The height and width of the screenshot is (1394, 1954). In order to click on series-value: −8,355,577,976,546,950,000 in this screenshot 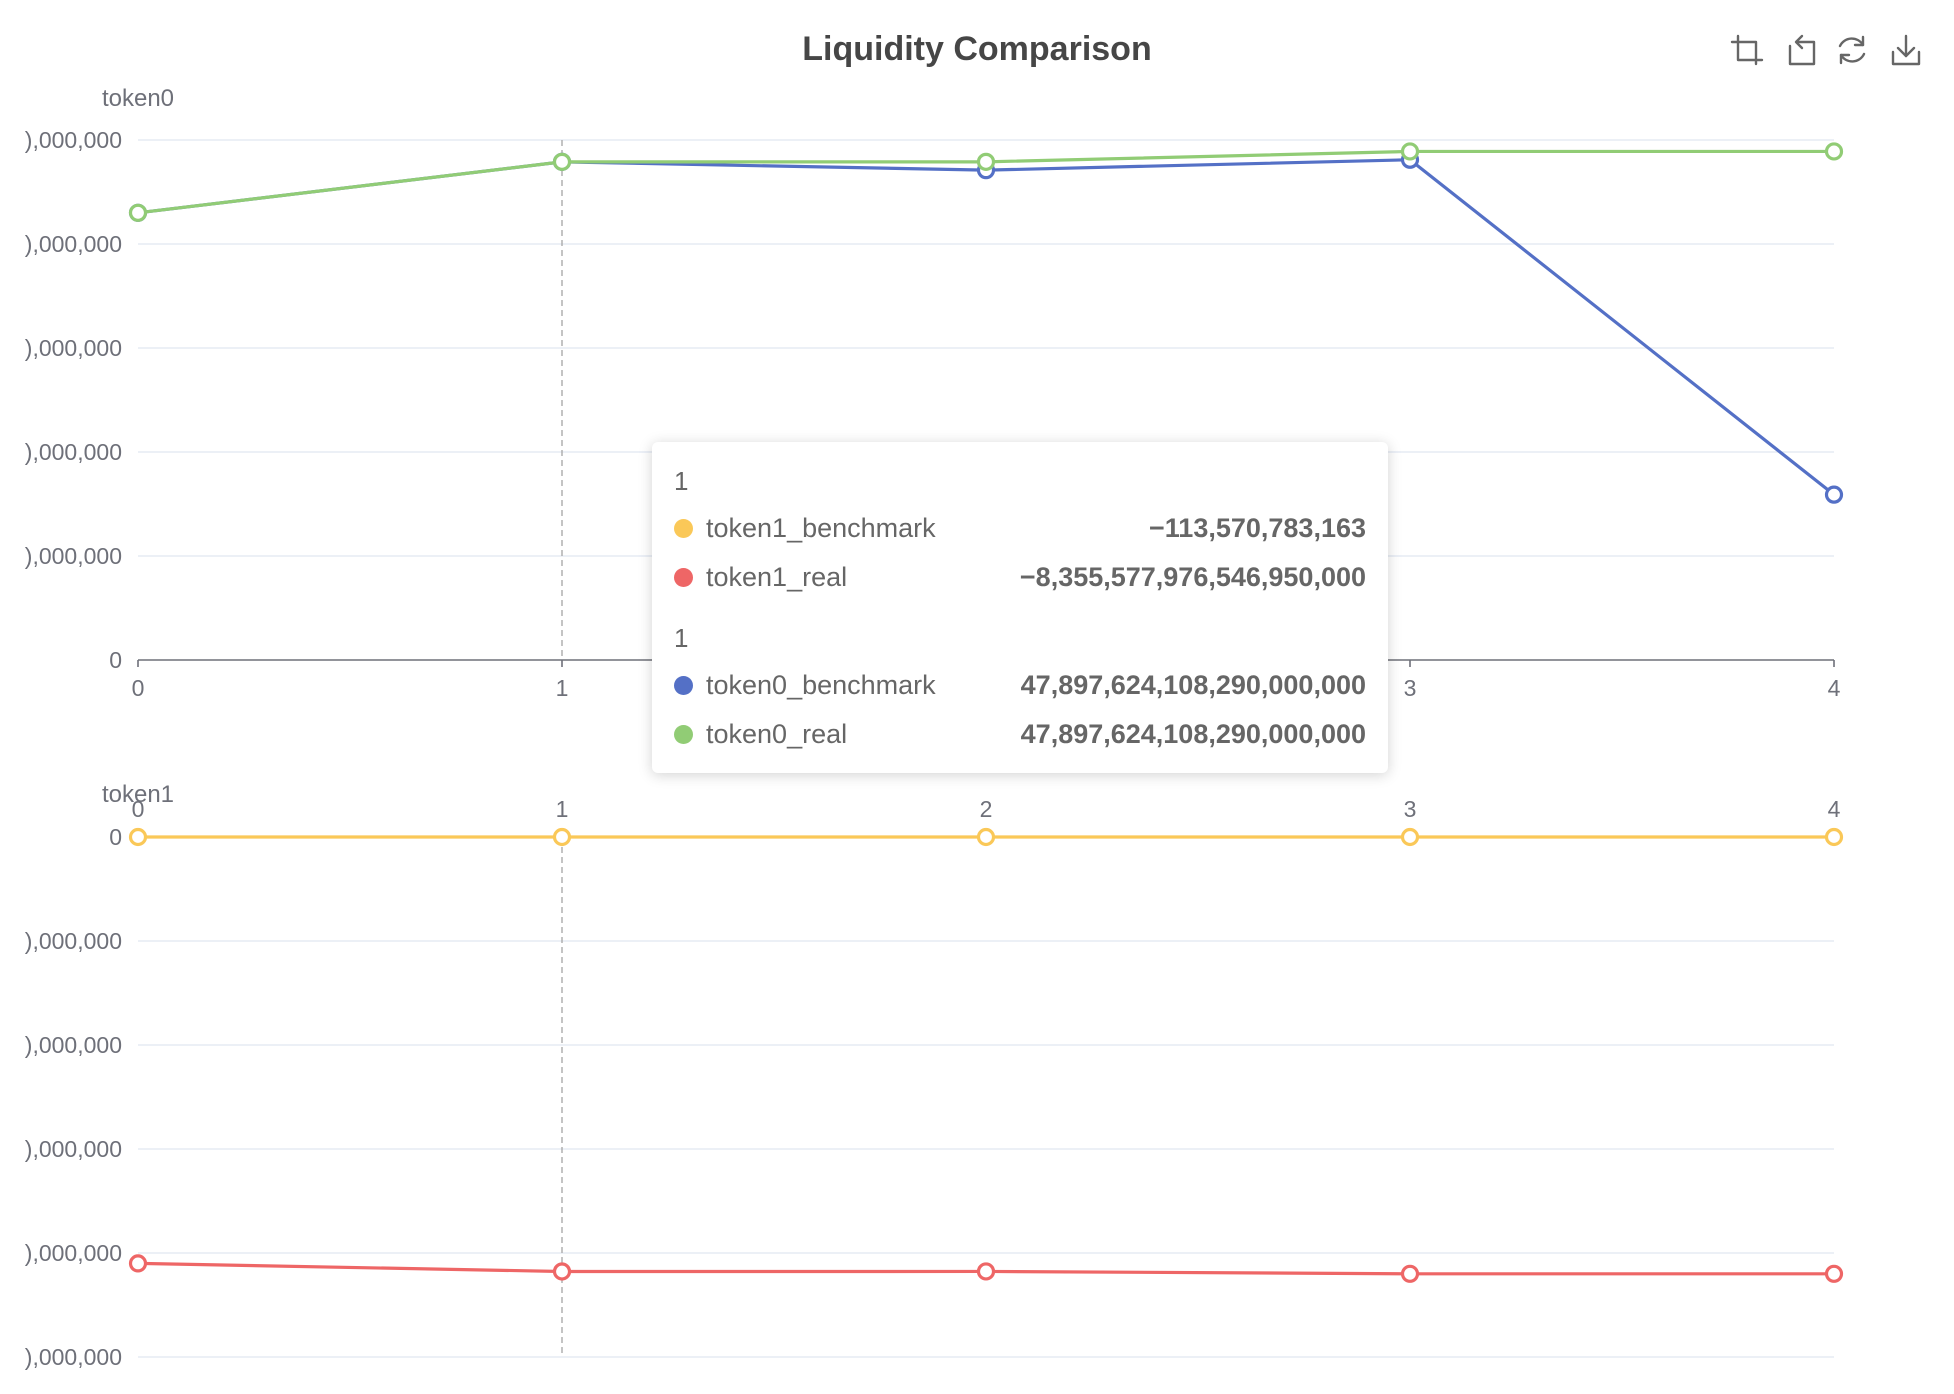, I will do `click(1192, 577)`.